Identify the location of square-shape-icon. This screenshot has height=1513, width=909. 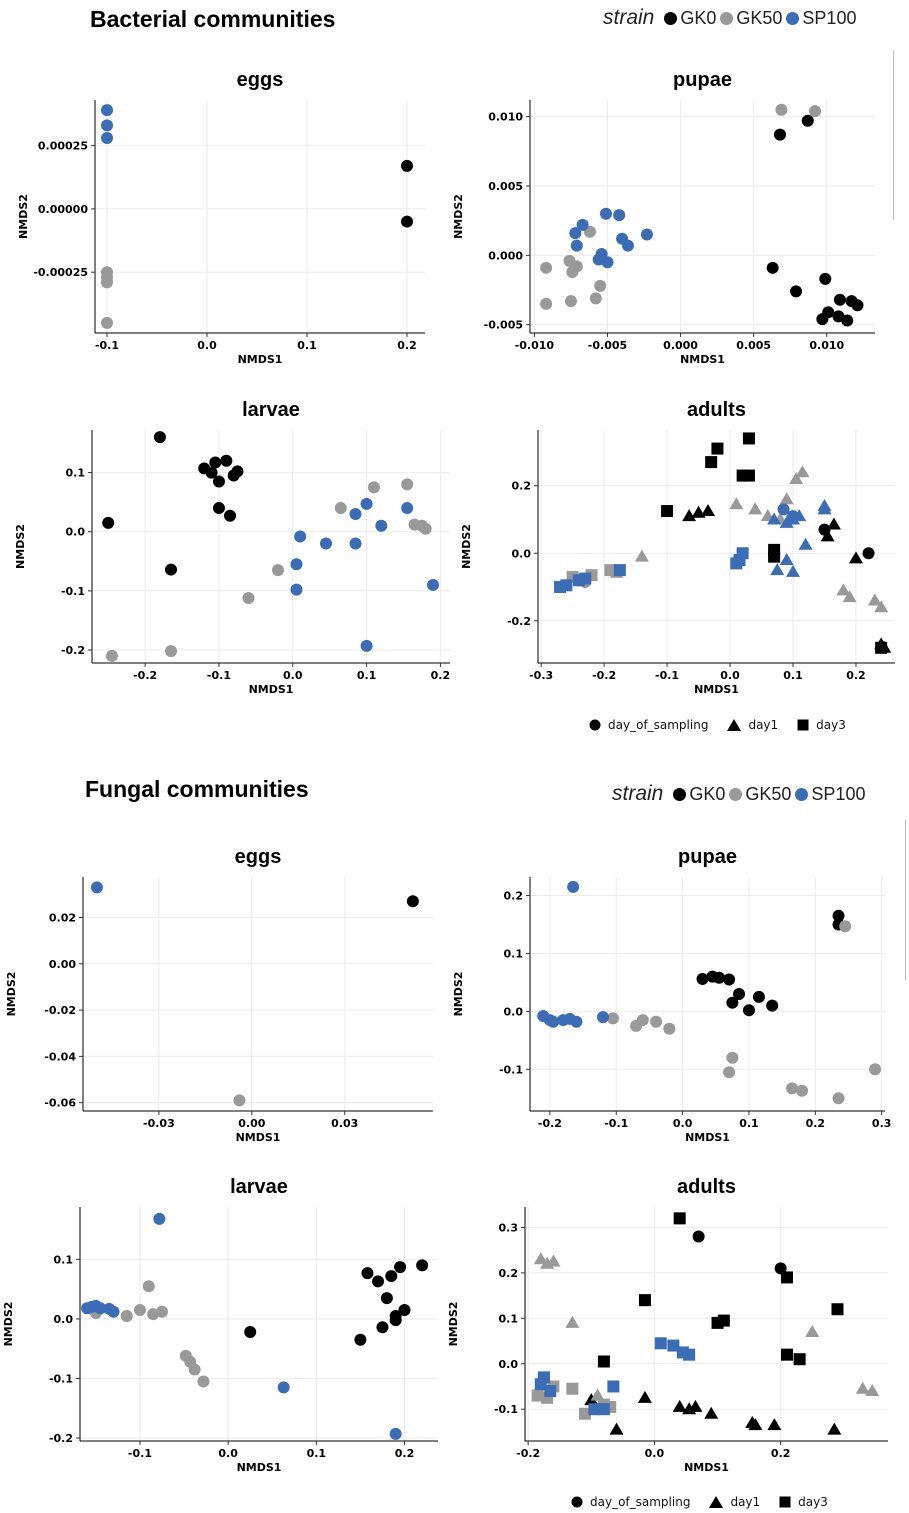
(785, 1502).